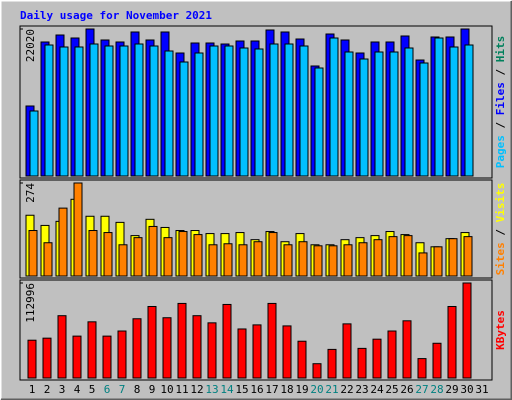 The height and width of the screenshot is (400, 512). What do you see at coordinates (466, 389) in the screenshot?
I see `x-tick-label: 30` at bounding box center [466, 389].